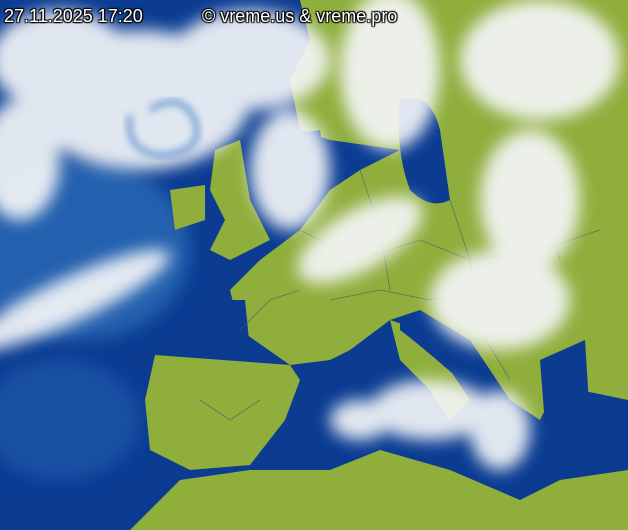  What do you see at coordinates (300, 16) in the screenshot?
I see `copyright-notice: © vreme.us & vreme.pro` at bounding box center [300, 16].